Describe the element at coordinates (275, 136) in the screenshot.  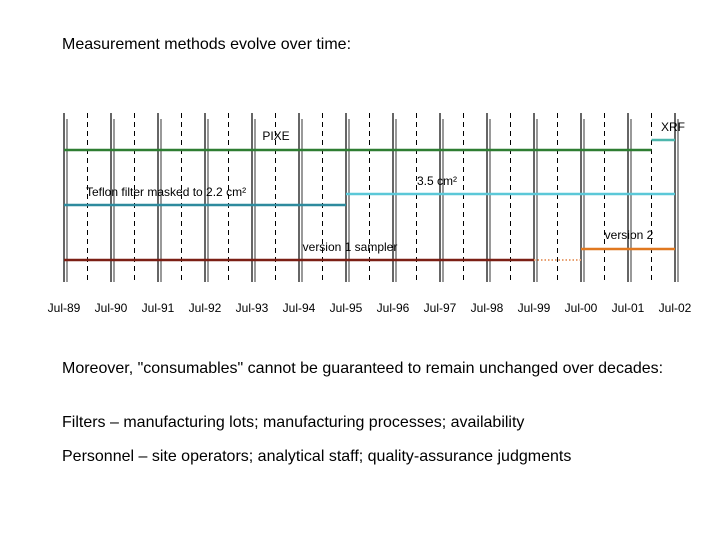
I see `segment-label: PIXE` at that location.